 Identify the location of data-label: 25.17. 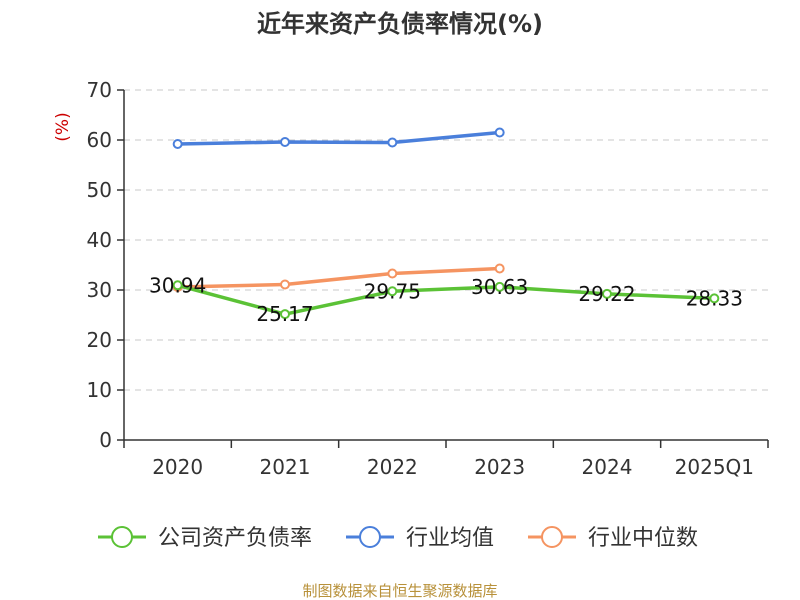
(284, 314).